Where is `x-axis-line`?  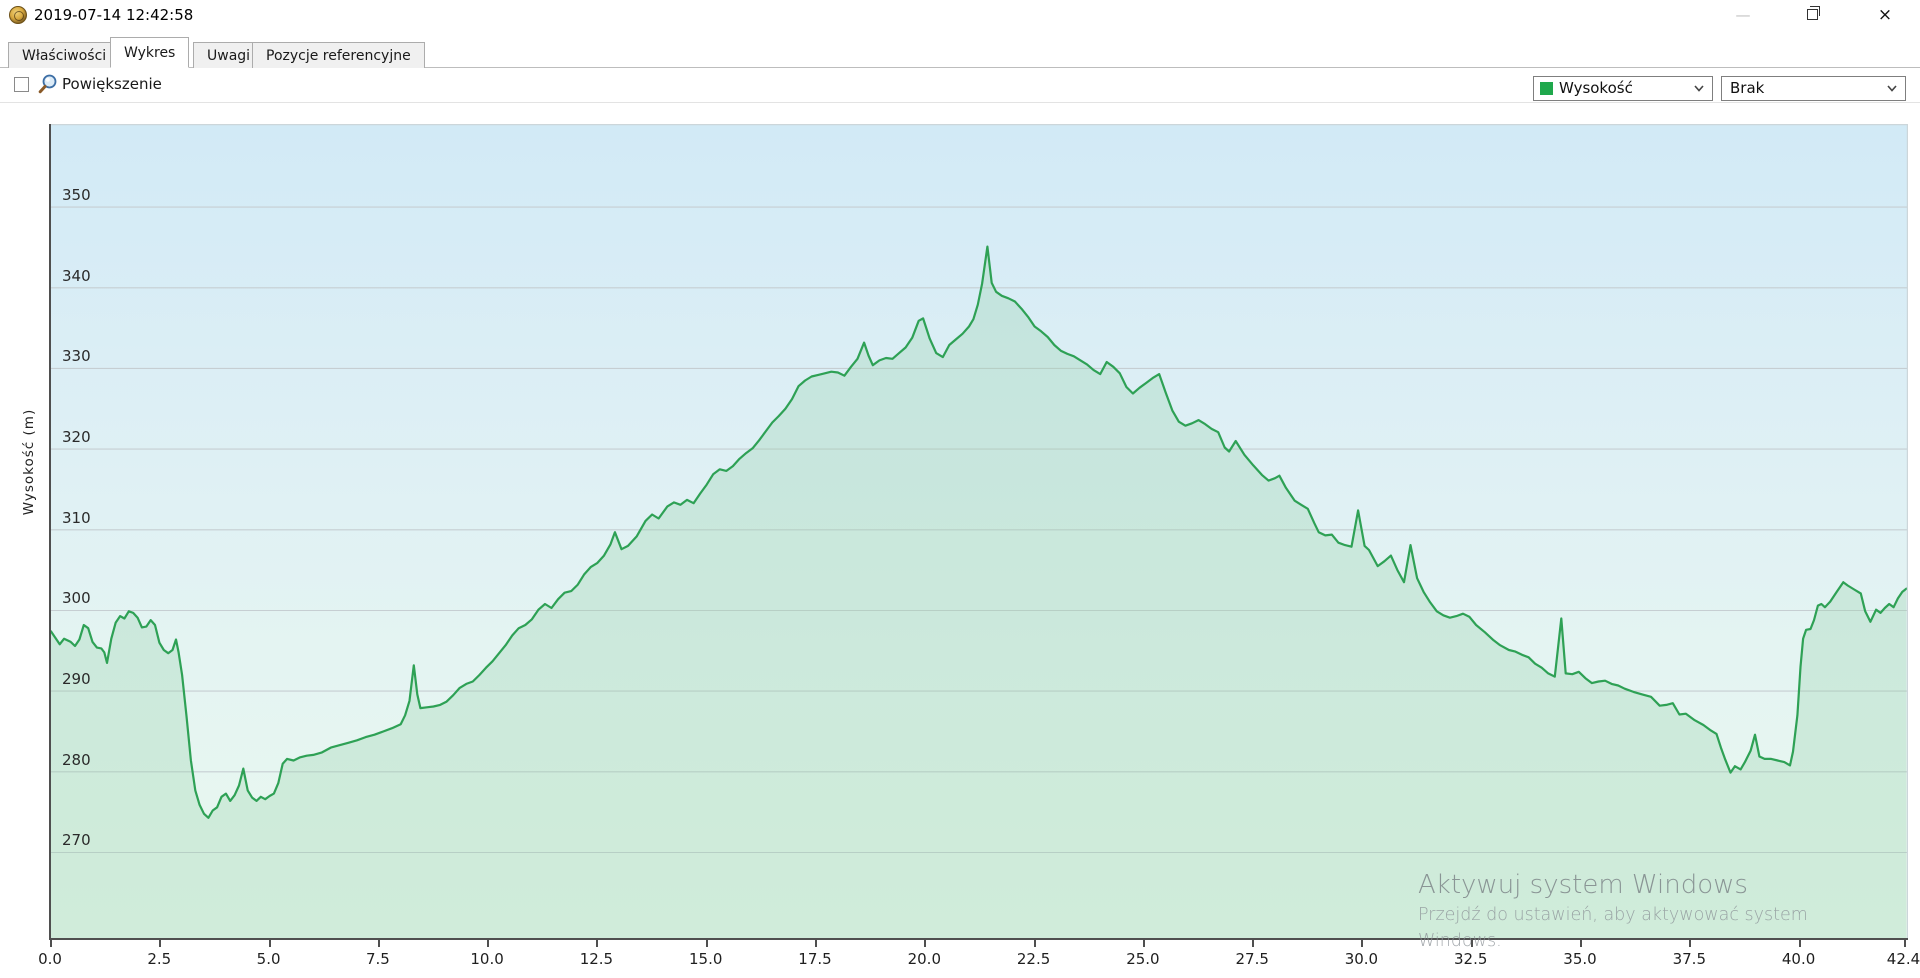
x-axis-line is located at coordinates (978, 939).